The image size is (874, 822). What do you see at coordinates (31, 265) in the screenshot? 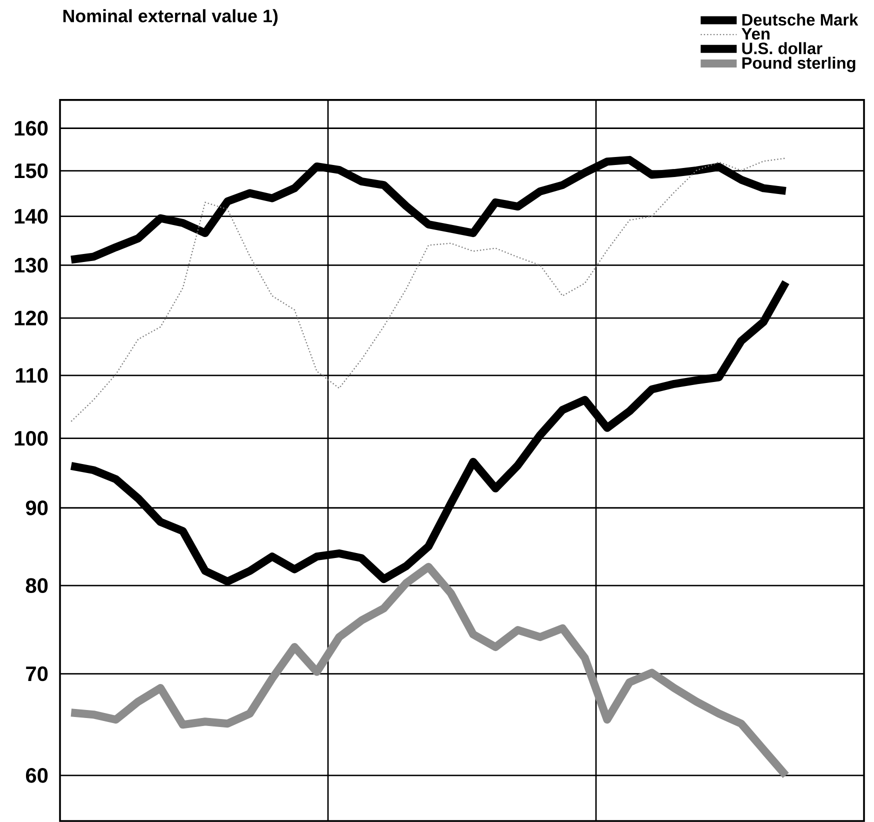
I see `y-tick-label: 130` at bounding box center [31, 265].